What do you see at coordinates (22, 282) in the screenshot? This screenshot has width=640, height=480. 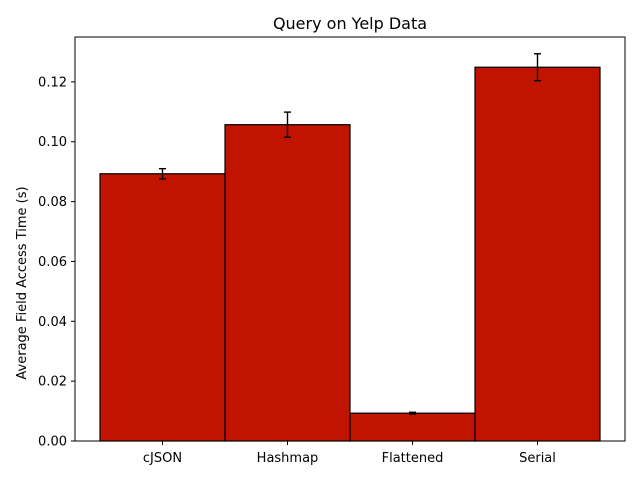 I see `y-axis-title: Average Field Access Time (s)` at bounding box center [22, 282].